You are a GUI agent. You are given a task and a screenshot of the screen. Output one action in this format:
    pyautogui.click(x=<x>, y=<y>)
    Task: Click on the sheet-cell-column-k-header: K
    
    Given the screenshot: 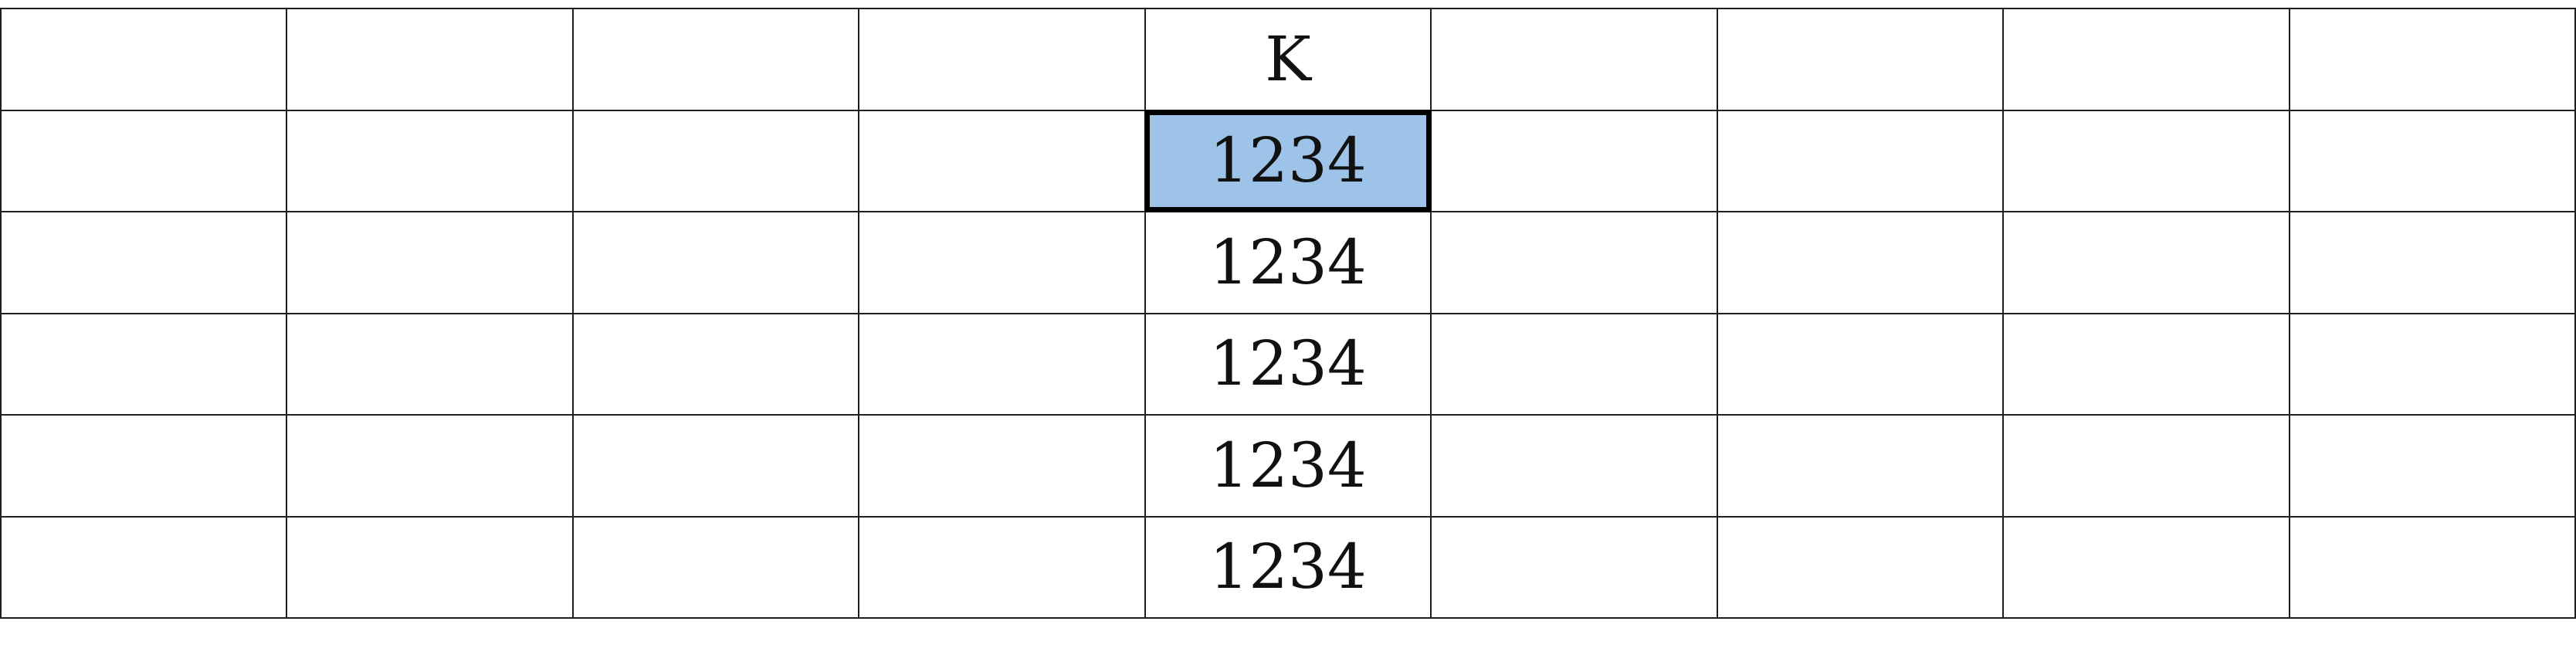 What is the action you would take?
    pyautogui.click(x=1288, y=60)
    